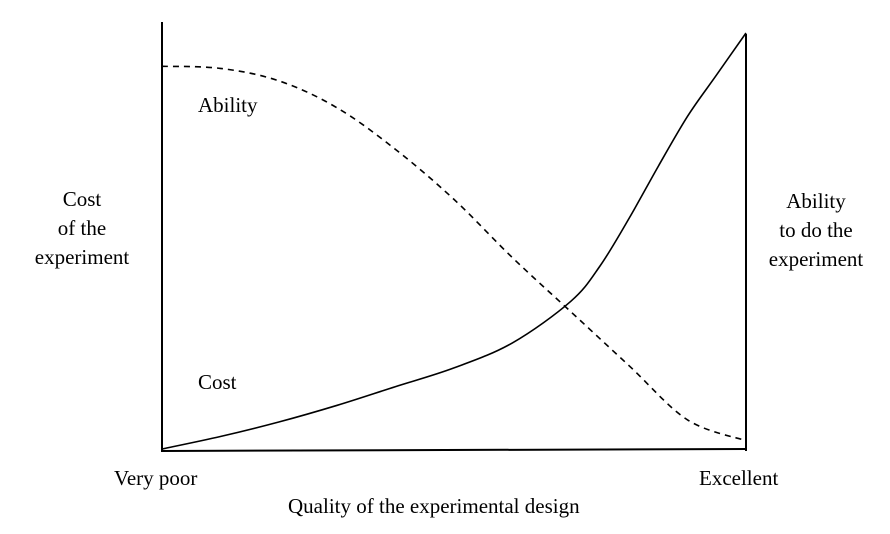 This screenshot has height=534, width=890. I want to click on left-axis-label-line-1: Cost, so click(82, 199).